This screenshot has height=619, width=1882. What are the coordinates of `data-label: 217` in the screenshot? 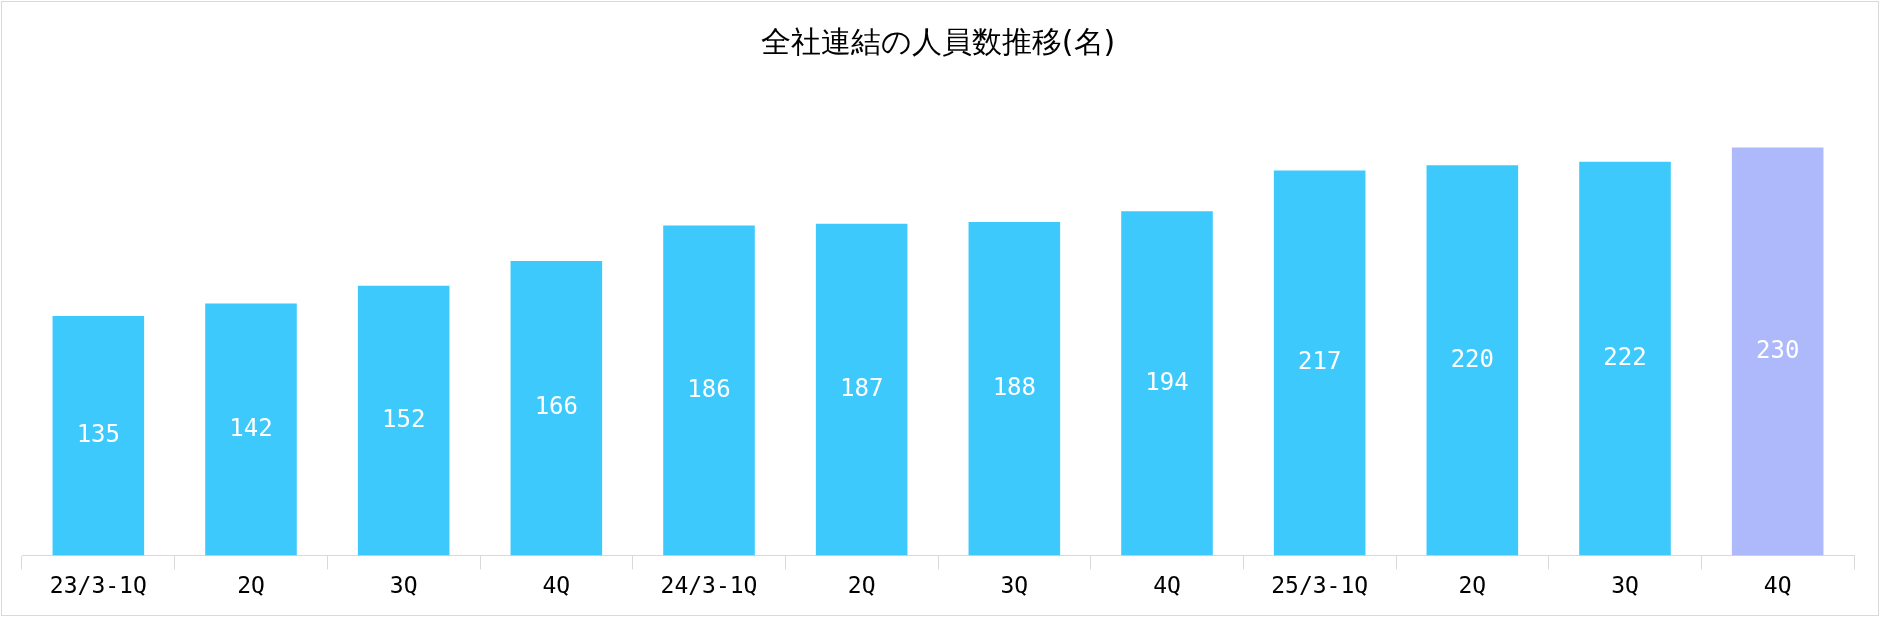 It's located at (1319, 361).